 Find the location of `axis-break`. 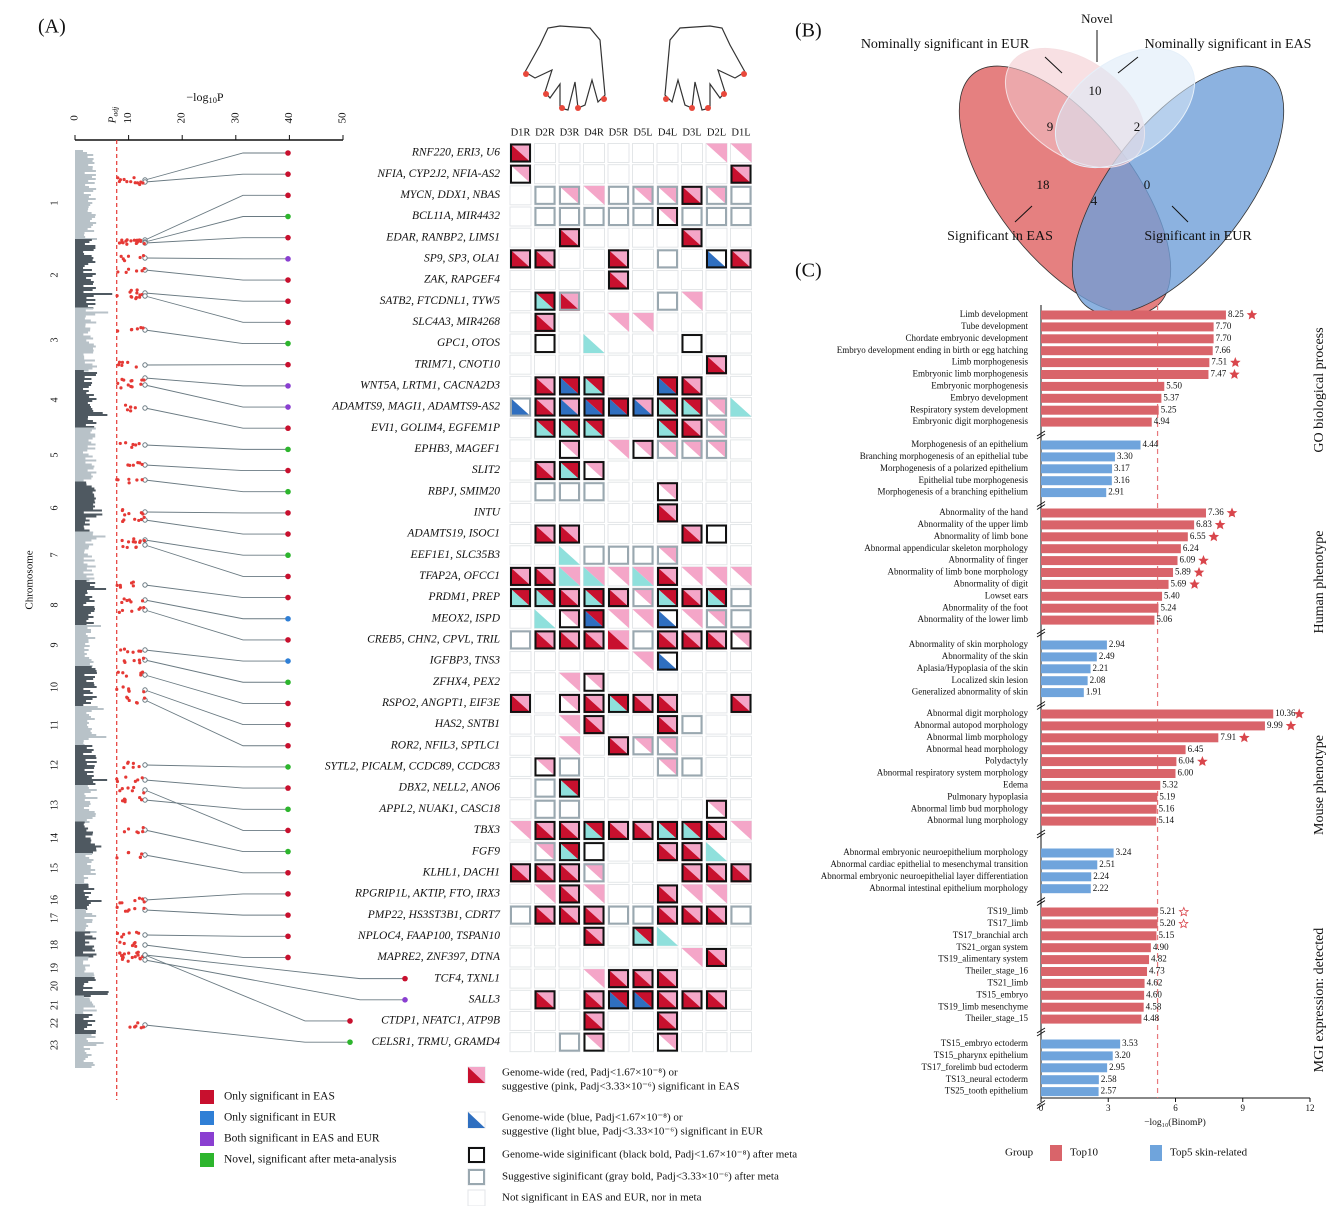

axis-break is located at coordinates (1041, 834).